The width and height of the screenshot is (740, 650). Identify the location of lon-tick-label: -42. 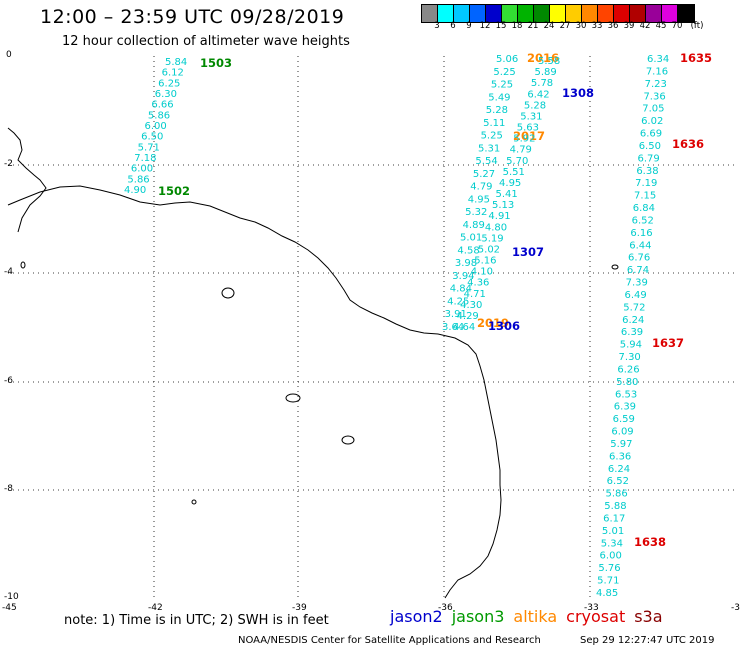
(155, 608).